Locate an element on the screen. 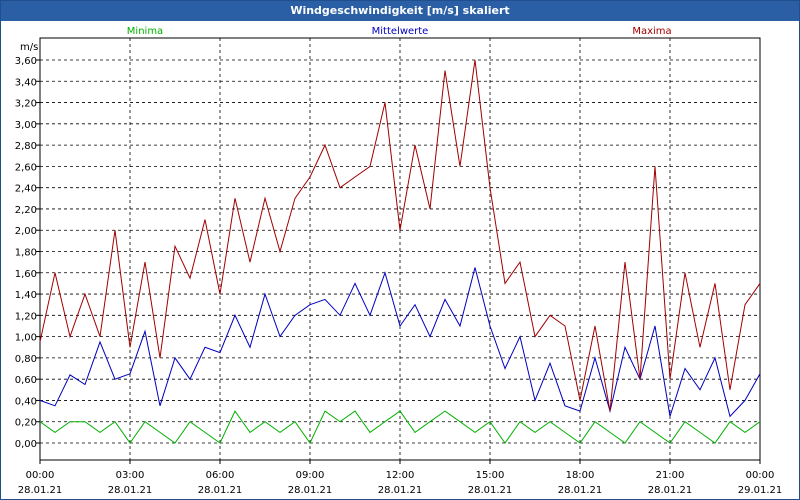 The width and height of the screenshot is (800, 500). y-tick-label: 2,80 is located at coordinates (26, 146).